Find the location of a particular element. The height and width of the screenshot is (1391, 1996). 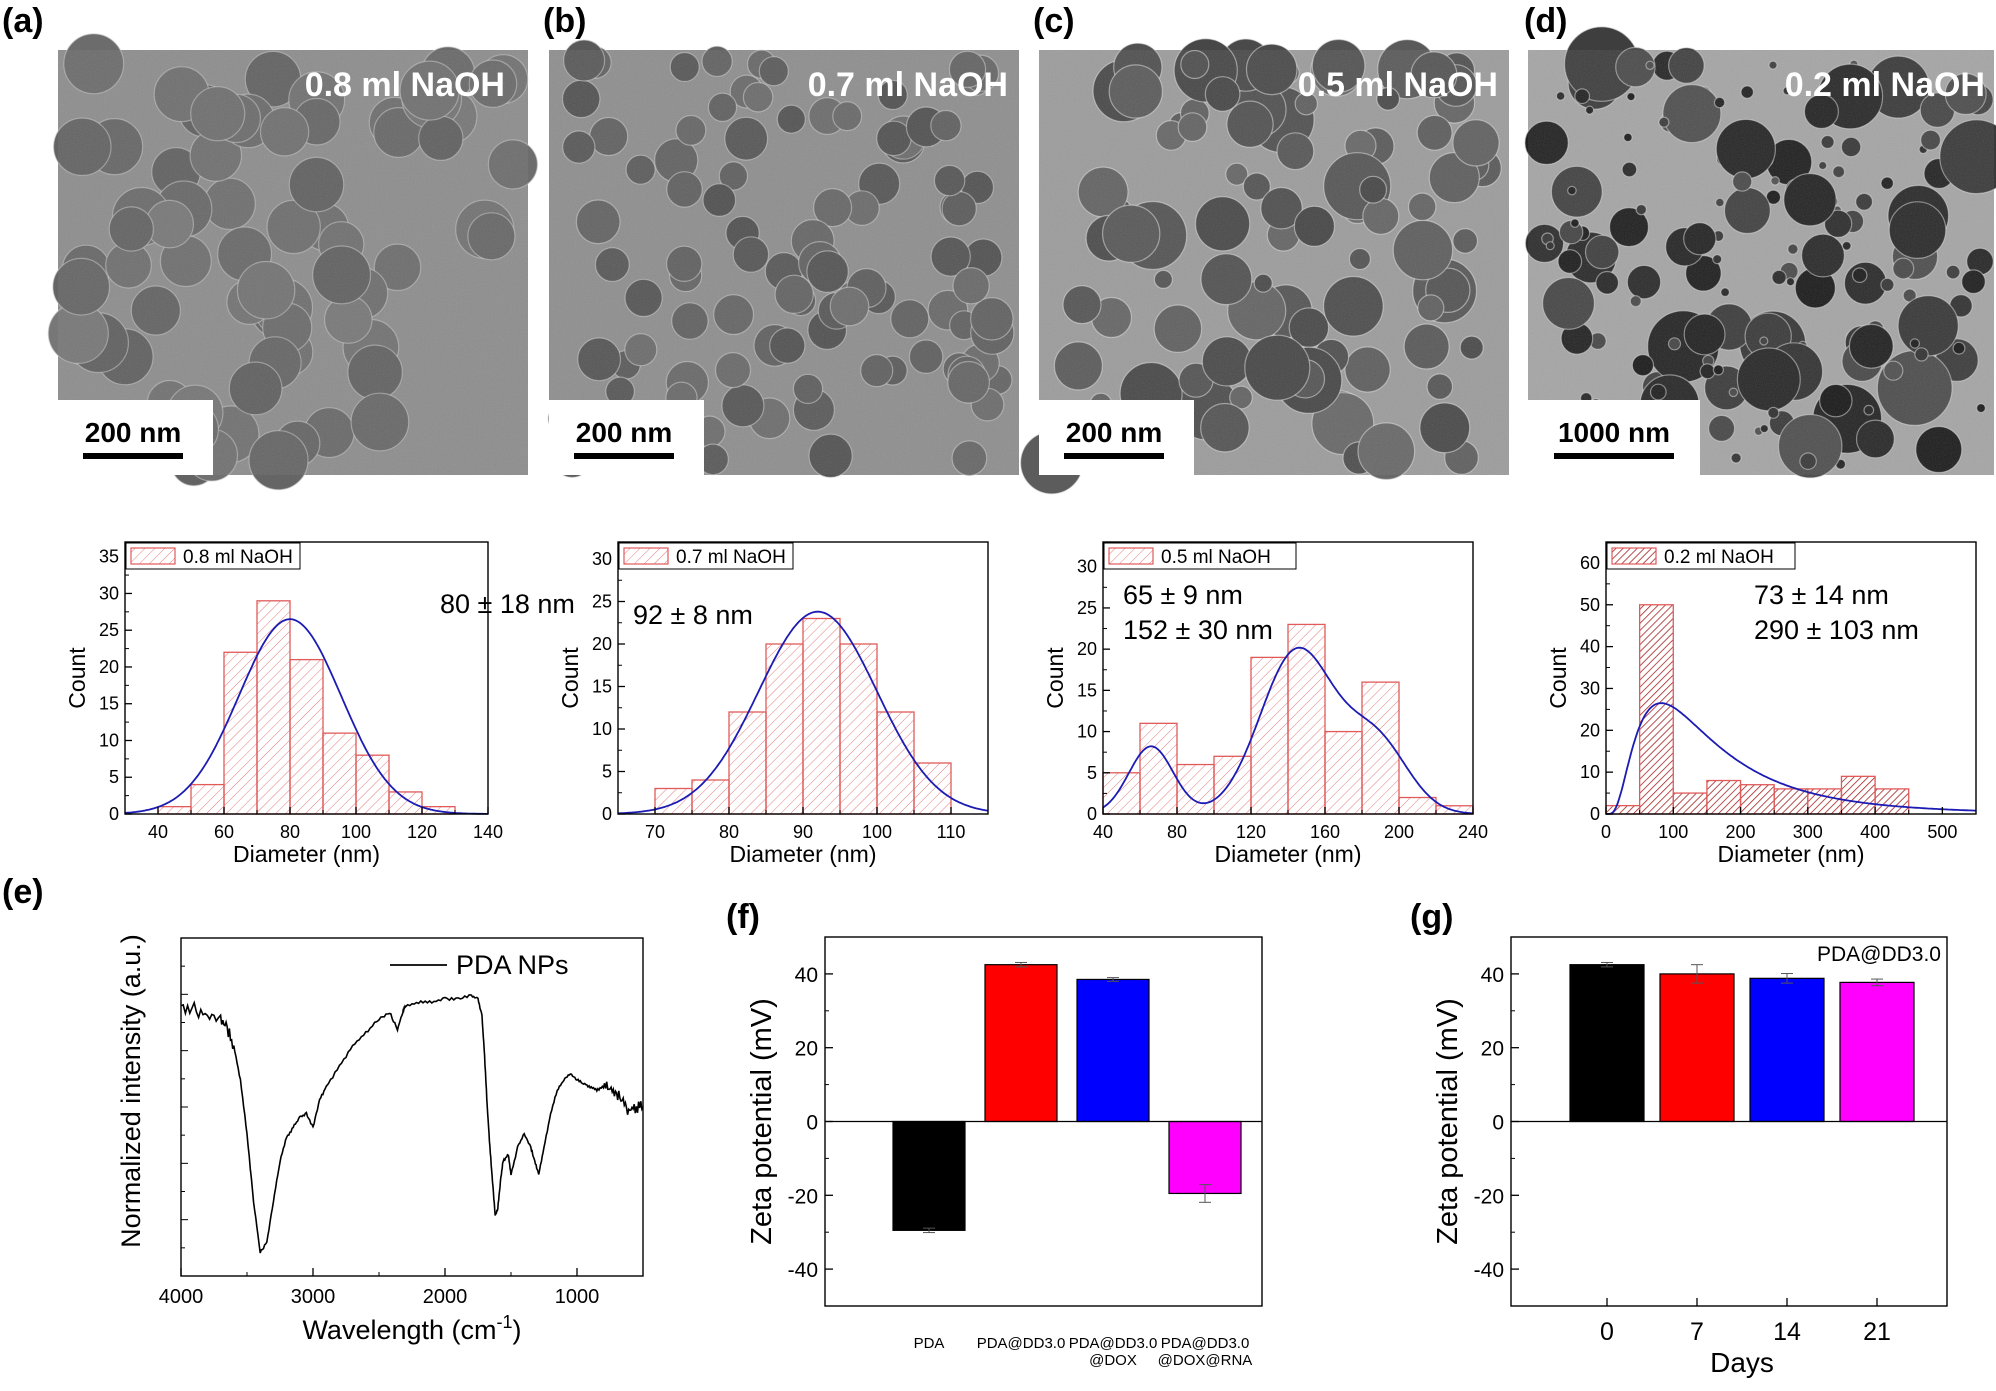

scale-bar-label-a: 200 nm is located at coordinates (133, 432).